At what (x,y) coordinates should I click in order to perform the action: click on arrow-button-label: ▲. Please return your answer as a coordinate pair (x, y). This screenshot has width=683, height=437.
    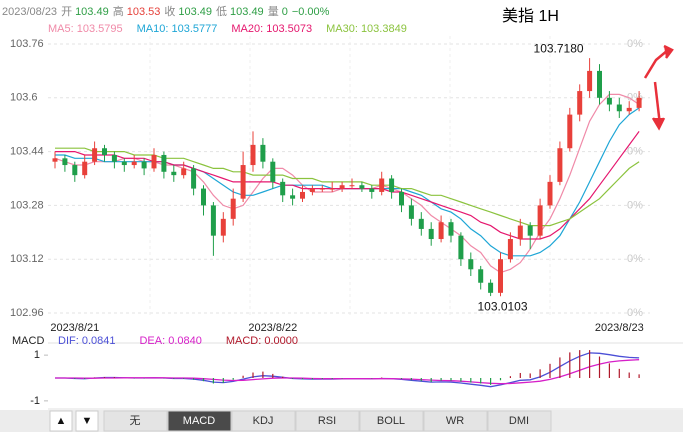
    Looking at the image, I should click on (61, 421).